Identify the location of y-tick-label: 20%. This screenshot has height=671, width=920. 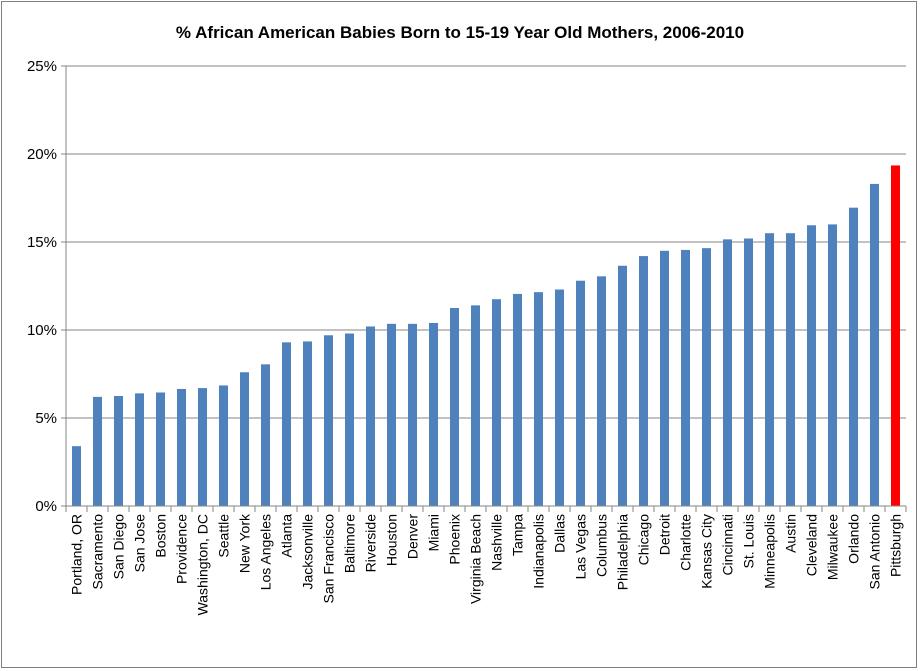
(42, 154).